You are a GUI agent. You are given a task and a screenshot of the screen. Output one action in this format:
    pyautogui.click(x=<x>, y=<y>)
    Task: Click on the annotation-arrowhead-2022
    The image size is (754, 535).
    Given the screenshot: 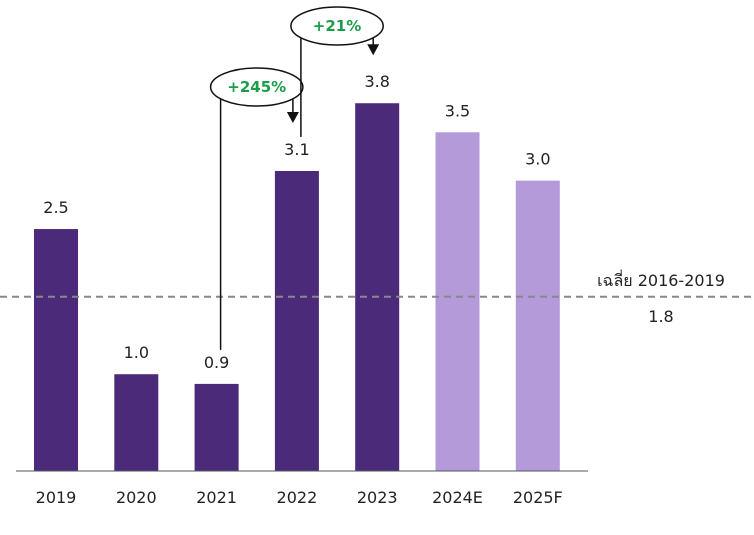 What is the action you would take?
    pyautogui.click(x=292, y=117)
    